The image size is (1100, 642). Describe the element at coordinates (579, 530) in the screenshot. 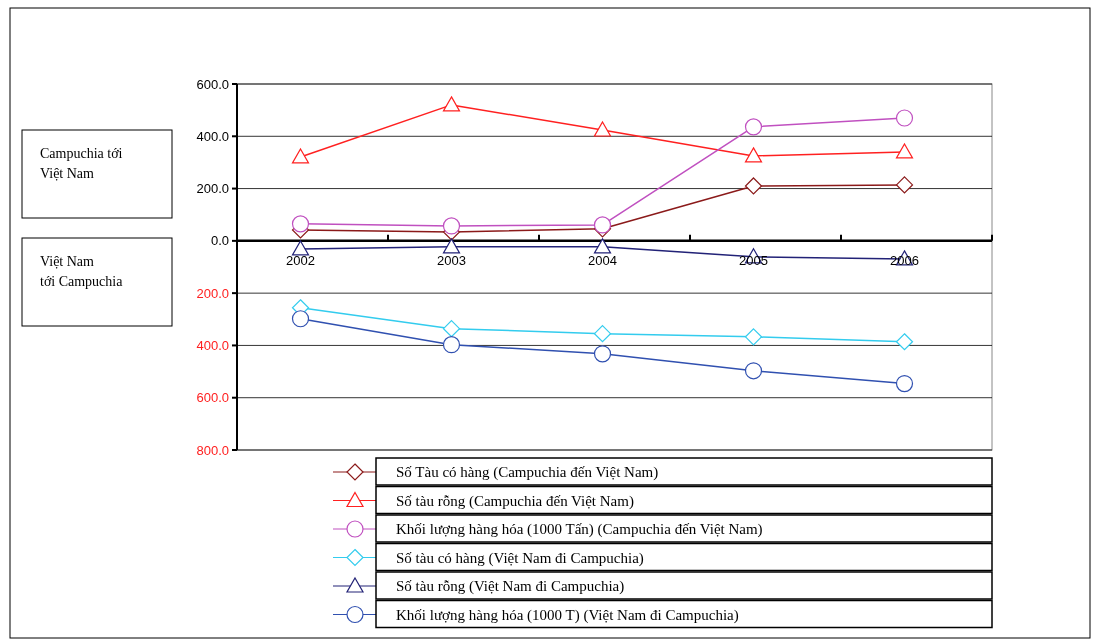

I see `legend-label: Khối lượng hàng hóa (1000 Tấn) (Campuchia đến Việt Nam)` at that location.